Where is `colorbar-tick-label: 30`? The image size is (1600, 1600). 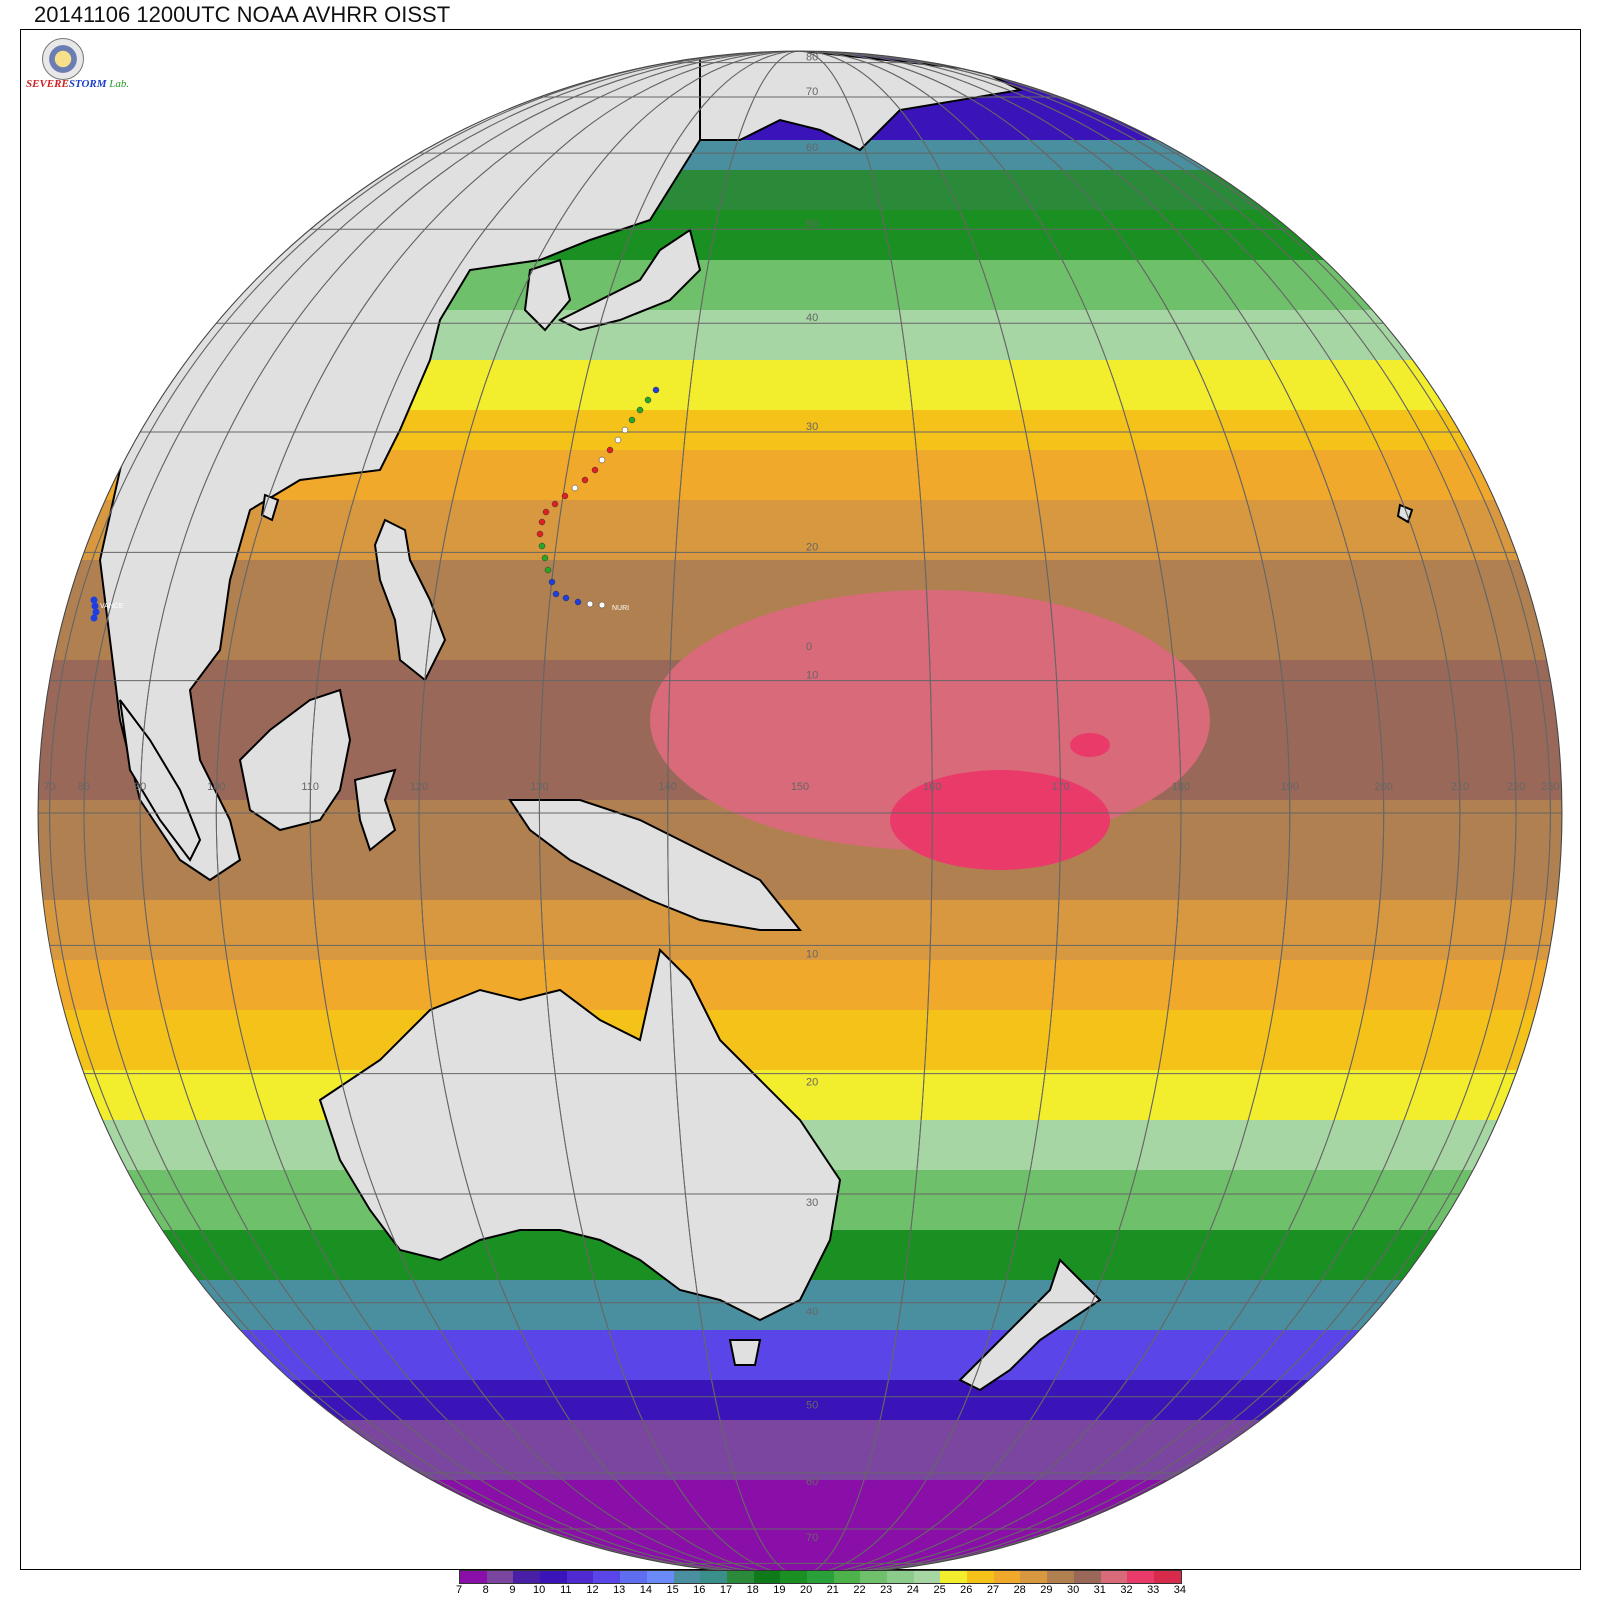
colorbar-tick-label: 30 is located at coordinates (1073, 1590).